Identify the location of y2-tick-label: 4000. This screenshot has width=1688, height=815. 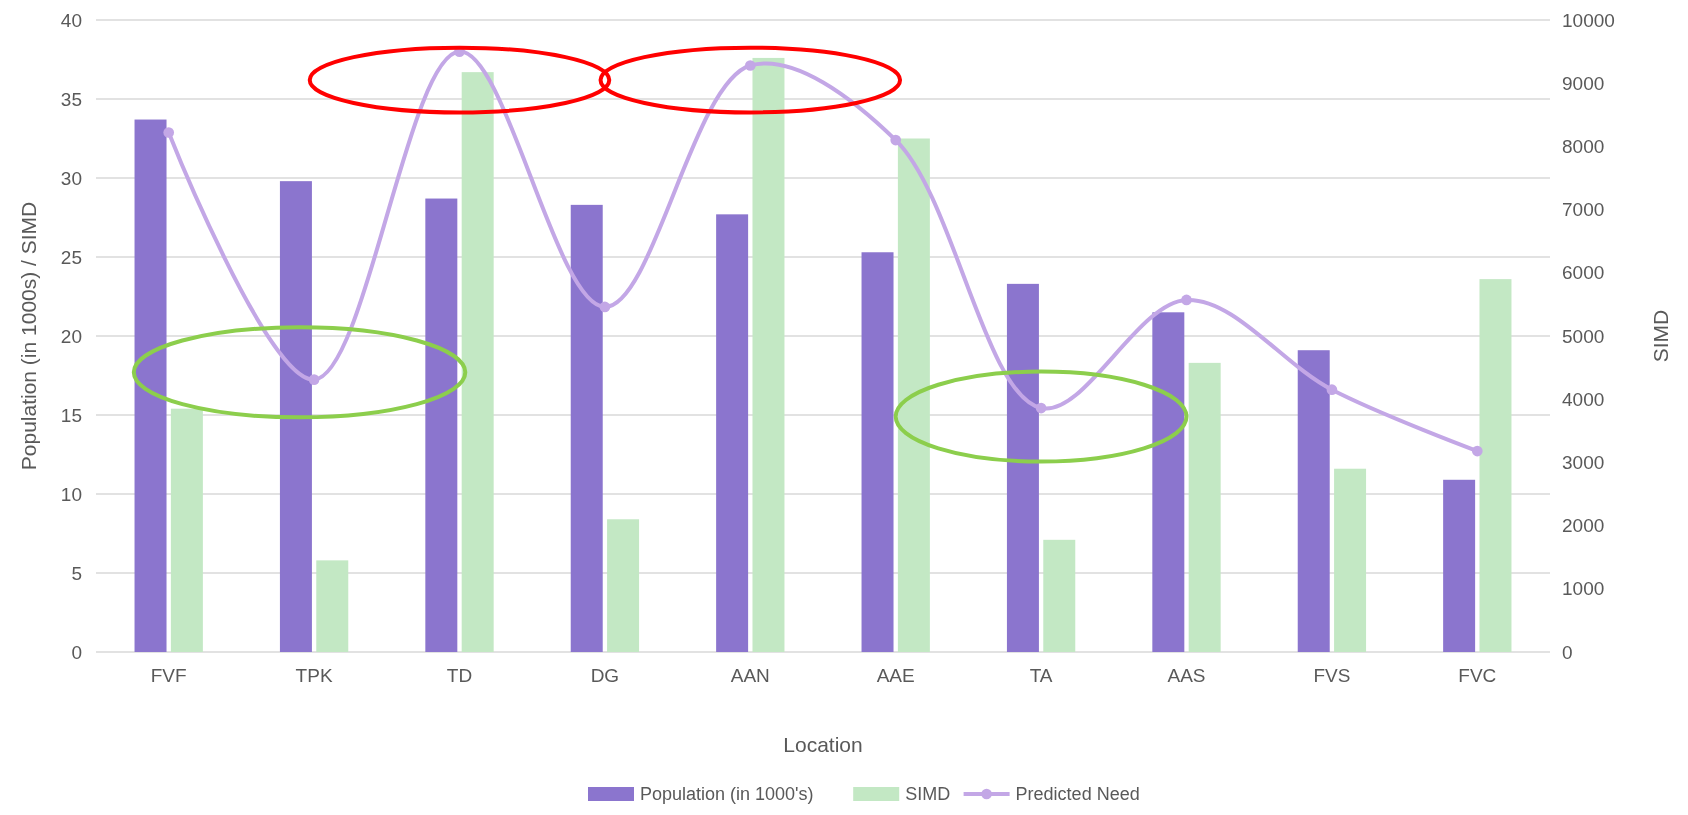
(1583, 399).